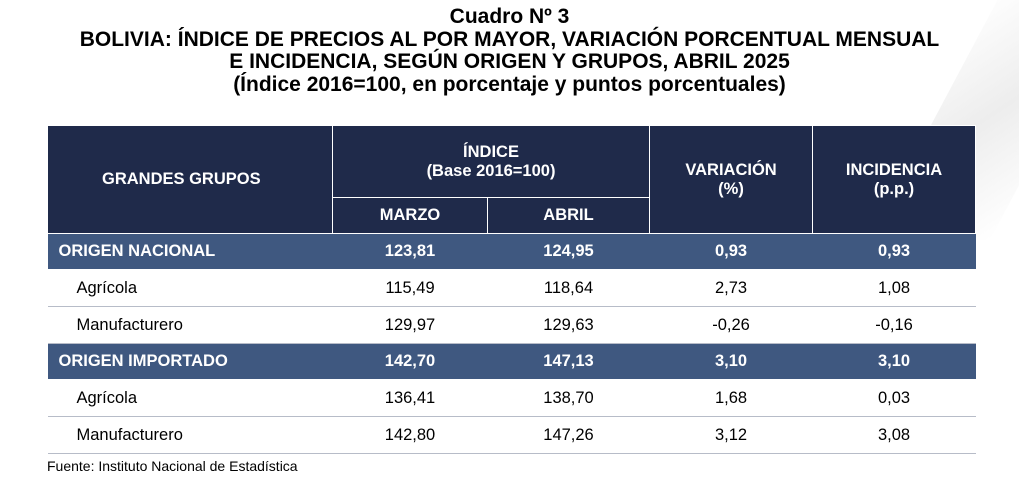 This screenshot has width=1019, height=493. Describe the element at coordinates (410, 325) in the screenshot. I see `row-marzo: 129,97` at that location.